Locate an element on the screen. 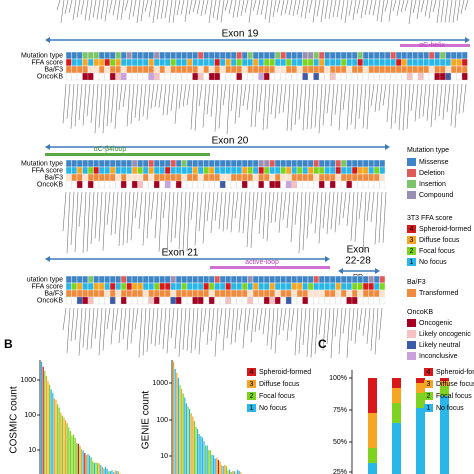 This screenshot has width=474, height=474. domain-bar is located at coordinates (127, 154).